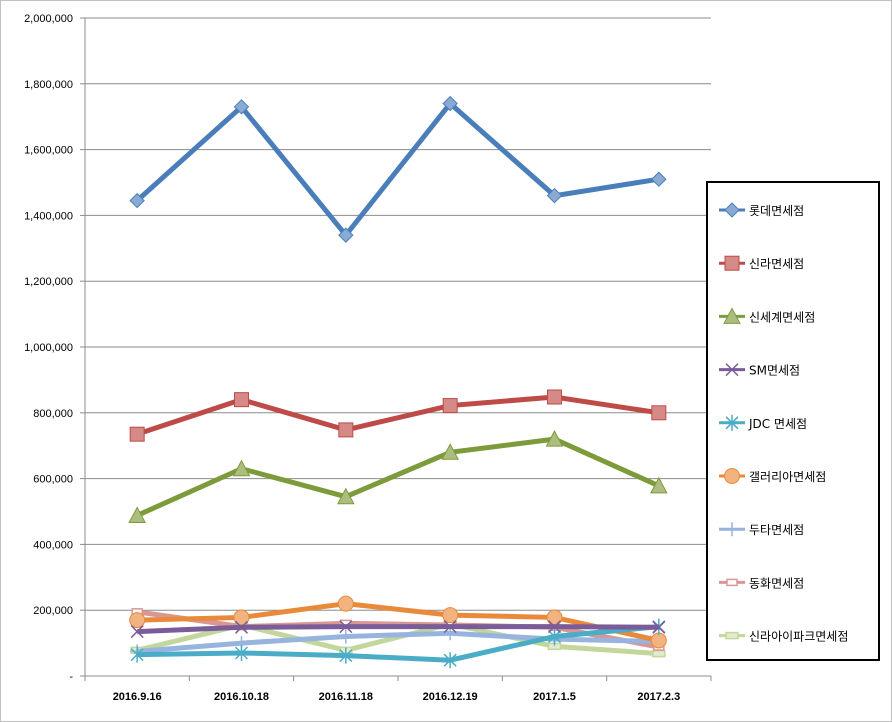 The width and height of the screenshot is (892, 722). I want to click on y-tick-label: 200,000, so click(53, 611).